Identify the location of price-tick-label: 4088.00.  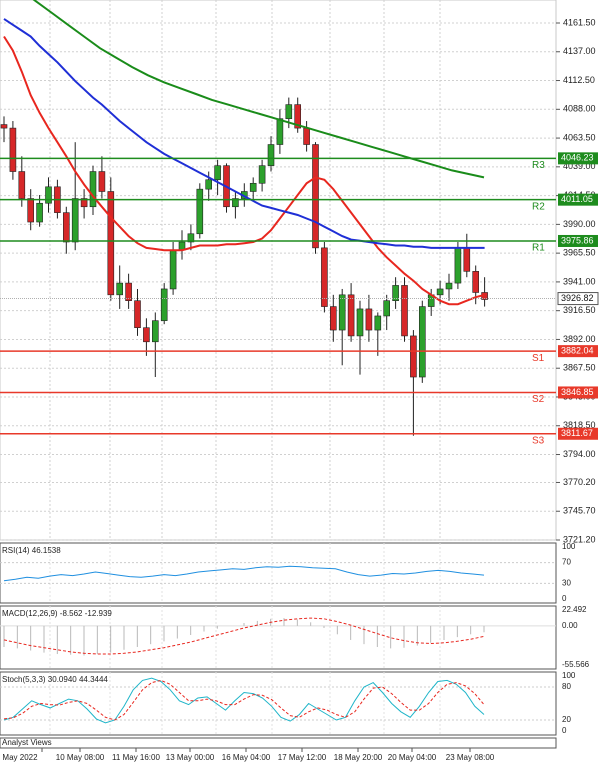
(579, 109).